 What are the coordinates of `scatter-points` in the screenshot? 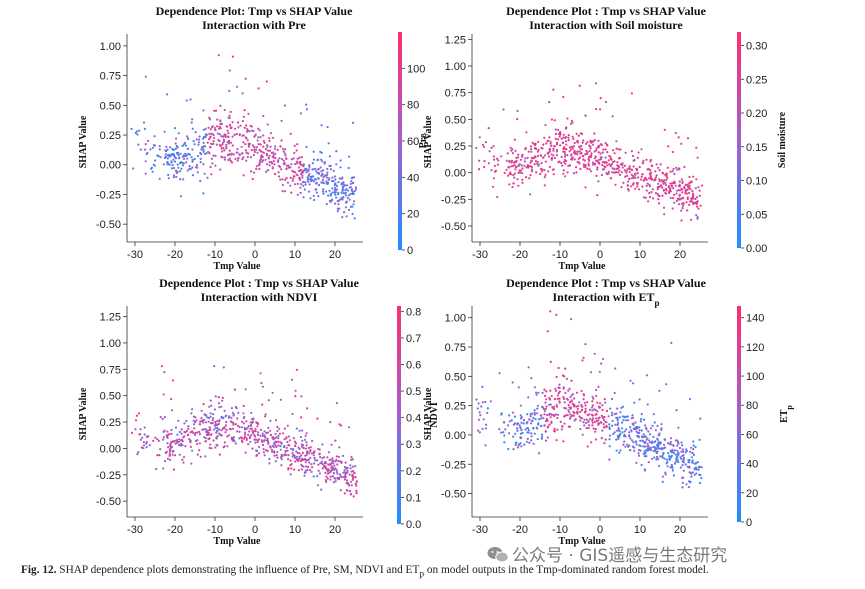 It's located at (244, 137).